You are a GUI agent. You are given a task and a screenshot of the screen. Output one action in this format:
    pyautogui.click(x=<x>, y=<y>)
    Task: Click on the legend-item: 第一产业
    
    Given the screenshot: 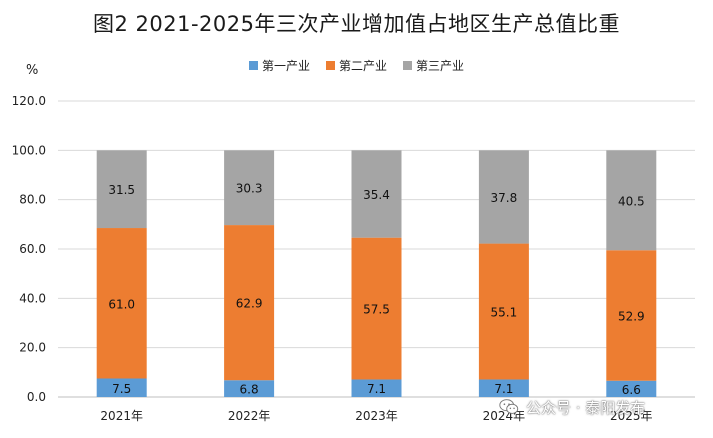 What is the action you would take?
    pyautogui.click(x=279, y=65)
    